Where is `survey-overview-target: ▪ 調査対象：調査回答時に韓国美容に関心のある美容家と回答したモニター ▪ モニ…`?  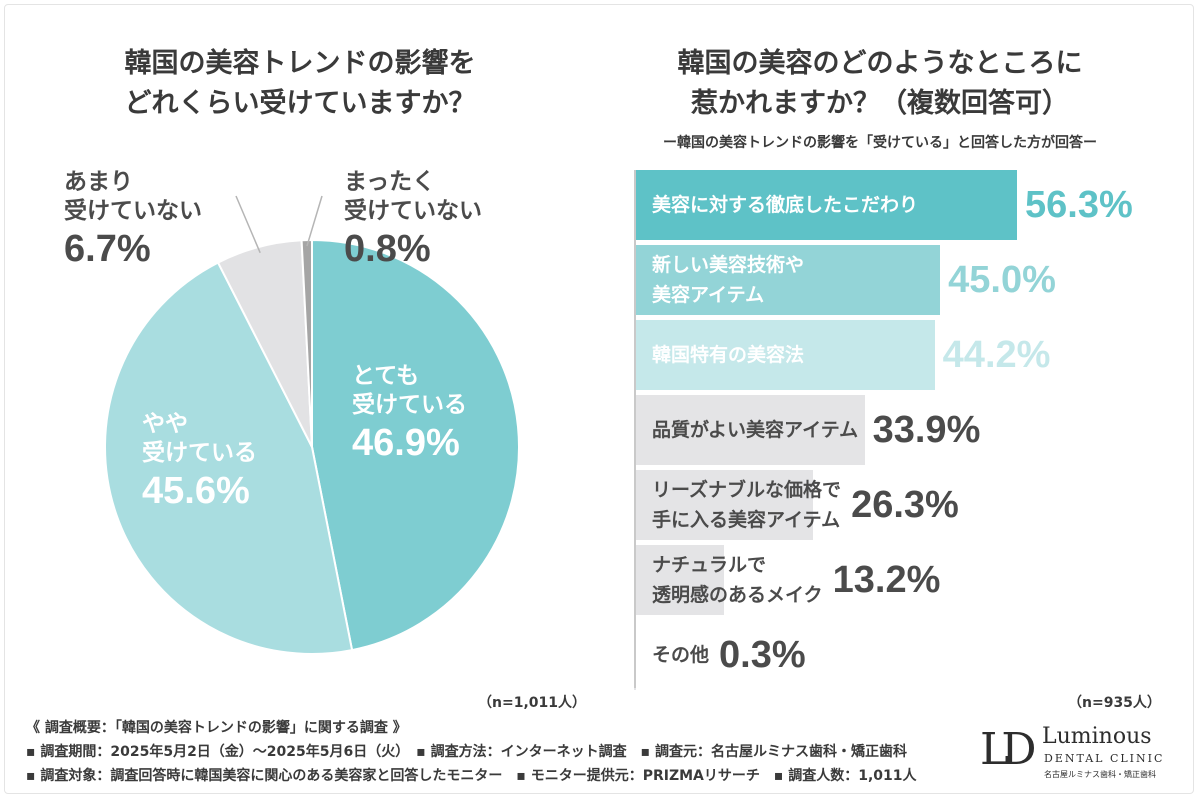
survey-overview-target: ▪ 調査対象：調査回答時に韓国美容に関心のある美容家と回答したモニター ▪ モニ… is located at coordinates (471, 776).